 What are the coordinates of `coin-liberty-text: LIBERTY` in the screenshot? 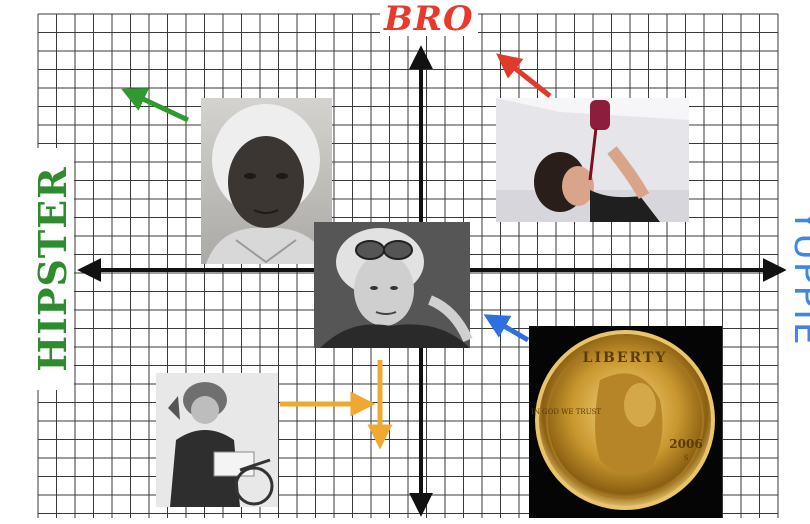 It's located at (625, 358).